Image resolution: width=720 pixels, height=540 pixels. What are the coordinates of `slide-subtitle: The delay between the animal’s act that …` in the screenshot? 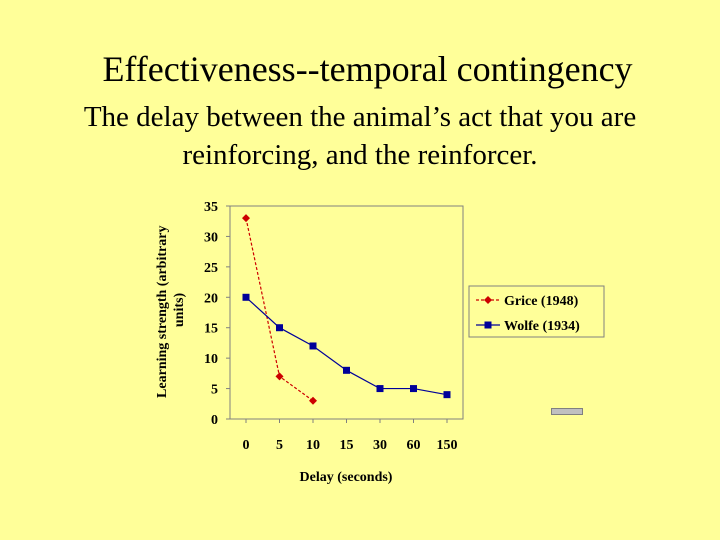 It's located at (360, 136).